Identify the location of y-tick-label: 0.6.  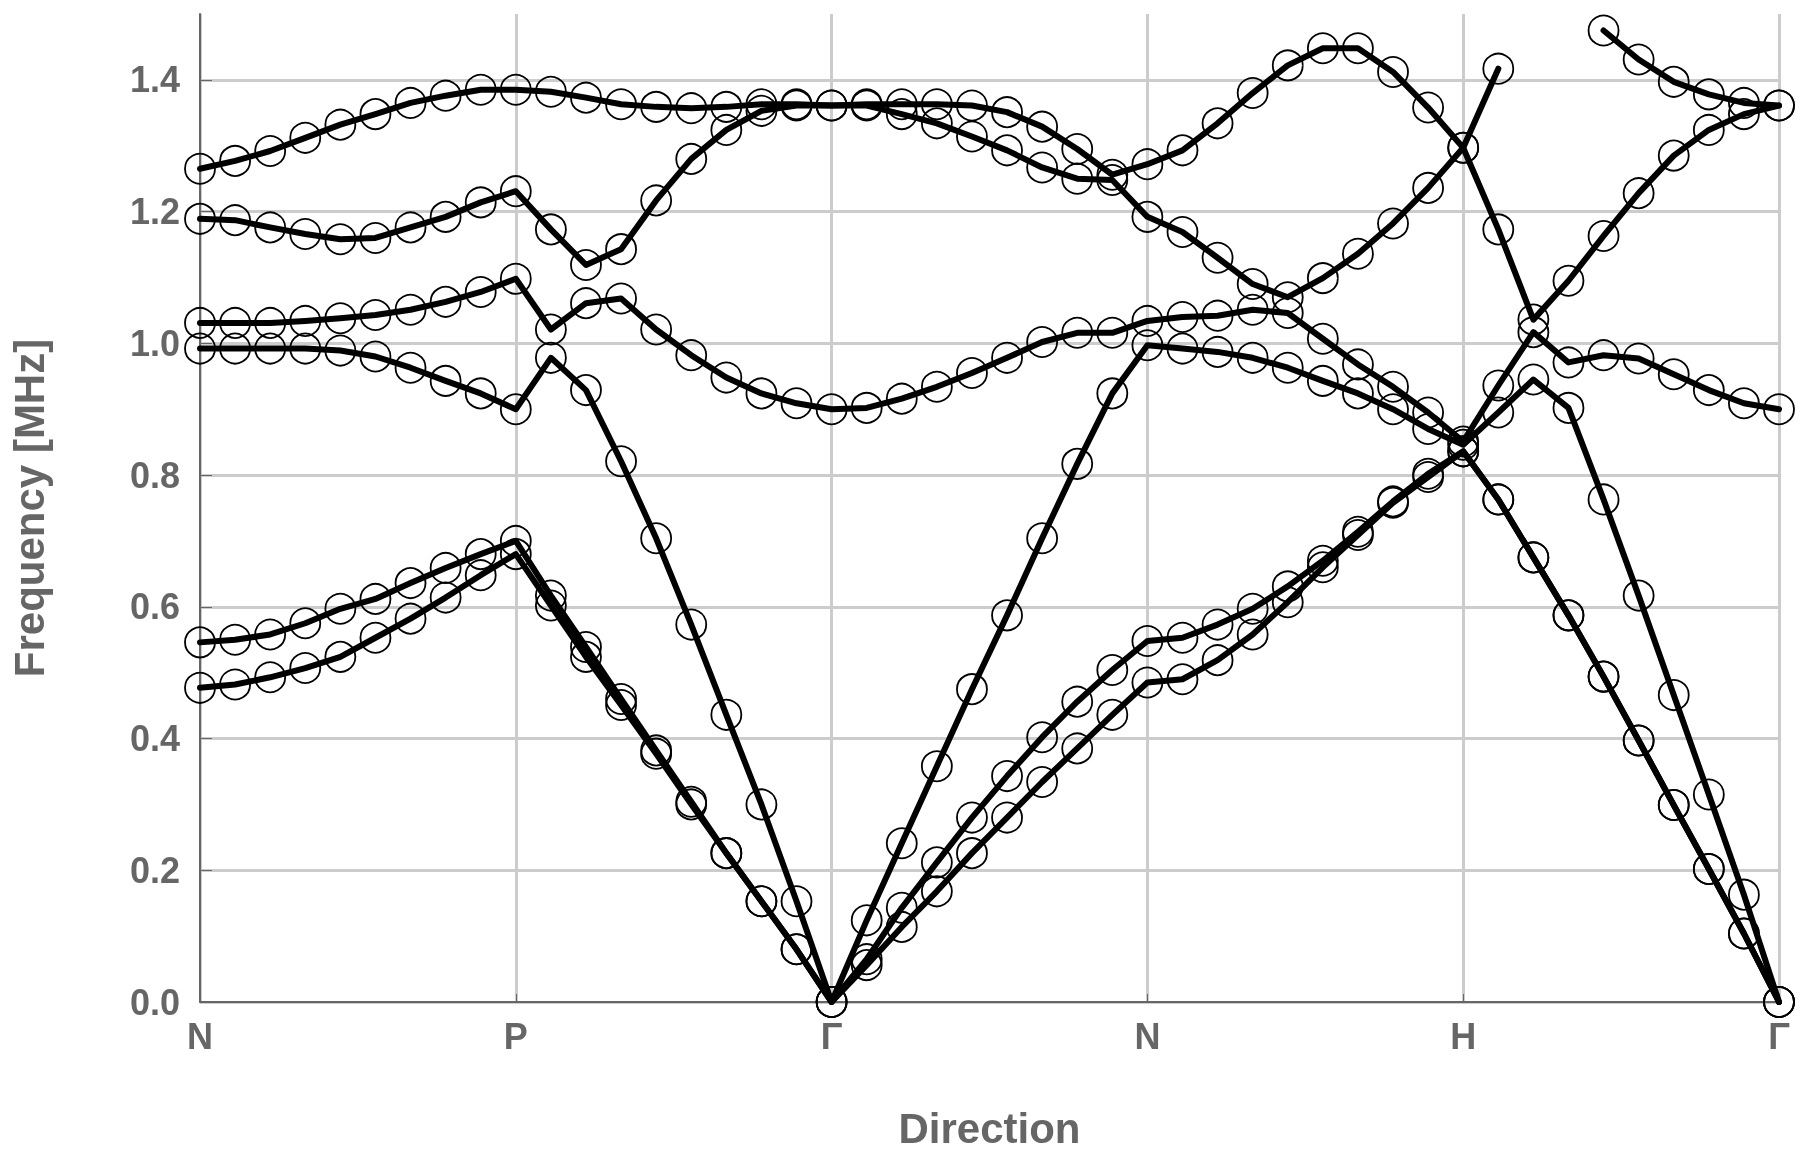
(154, 607).